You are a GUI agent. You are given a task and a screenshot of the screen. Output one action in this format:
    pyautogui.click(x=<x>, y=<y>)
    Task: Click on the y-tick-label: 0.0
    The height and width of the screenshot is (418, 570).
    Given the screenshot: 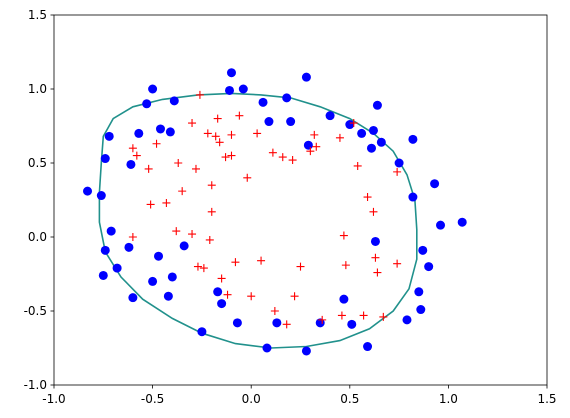 What is the action you would take?
    pyautogui.click(x=37, y=237)
    